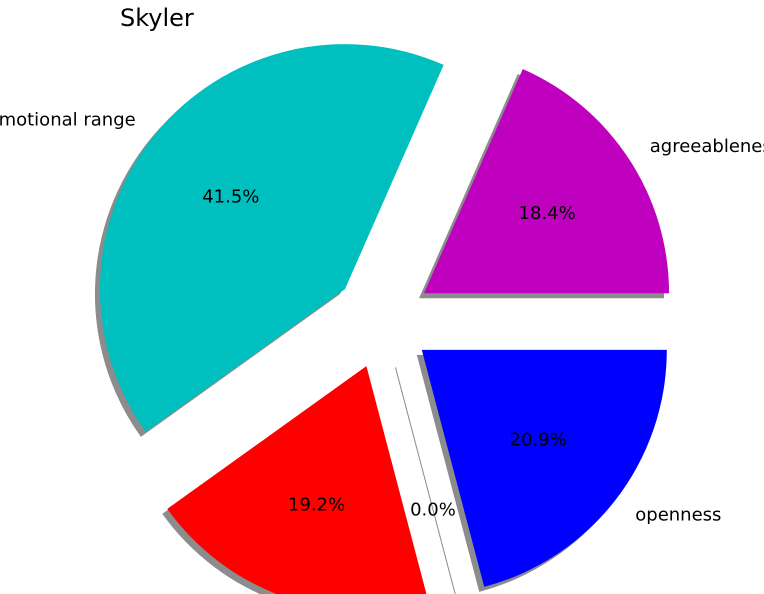 Image resolution: width=764 pixels, height=594 pixels. Describe the element at coordinates (297, 480) in the screenshot. I see `slice-extraversion` at that location.